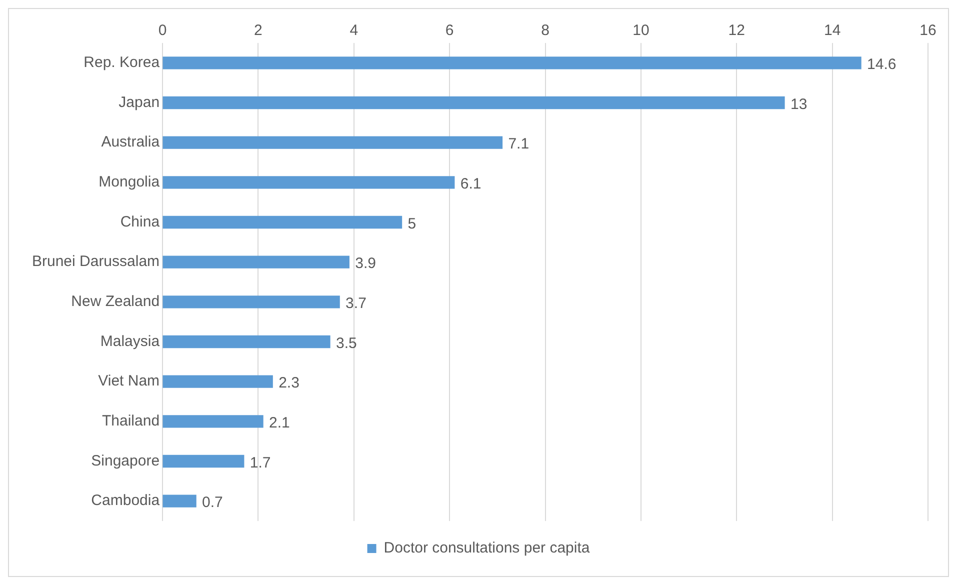  What do you see at coordinates (471, 184) in the screenshot?
I see `data-label: 6.1` at bounding box center [471, 184].